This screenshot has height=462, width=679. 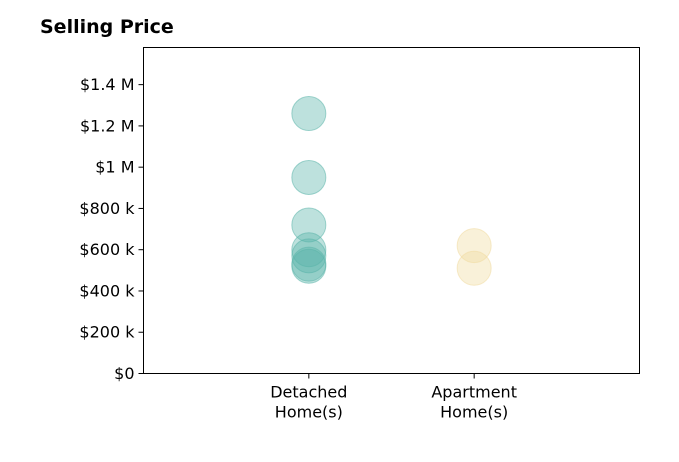 What do you see at coordinates (107, 84) in the screenshot?
I see `y-tick-label: $1.4 M` at bounding box center [107, 84].